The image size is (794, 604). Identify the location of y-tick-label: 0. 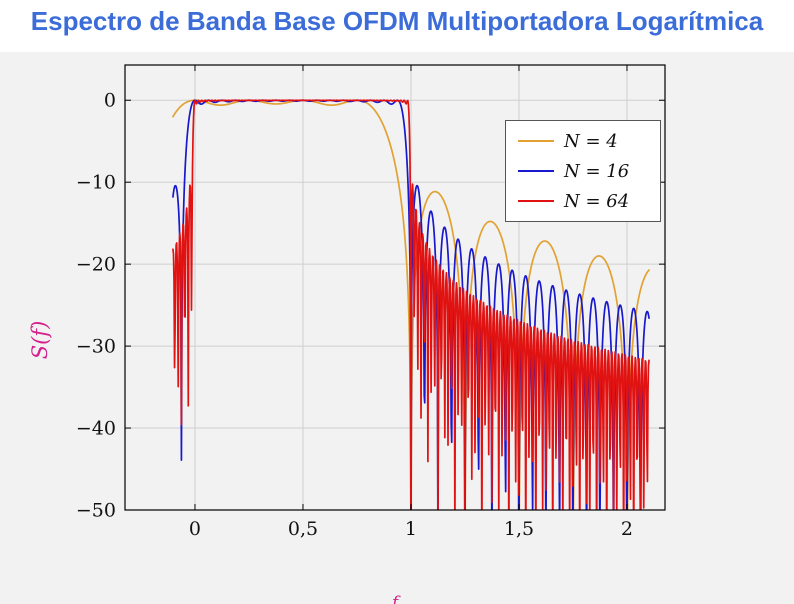
(110, 101).